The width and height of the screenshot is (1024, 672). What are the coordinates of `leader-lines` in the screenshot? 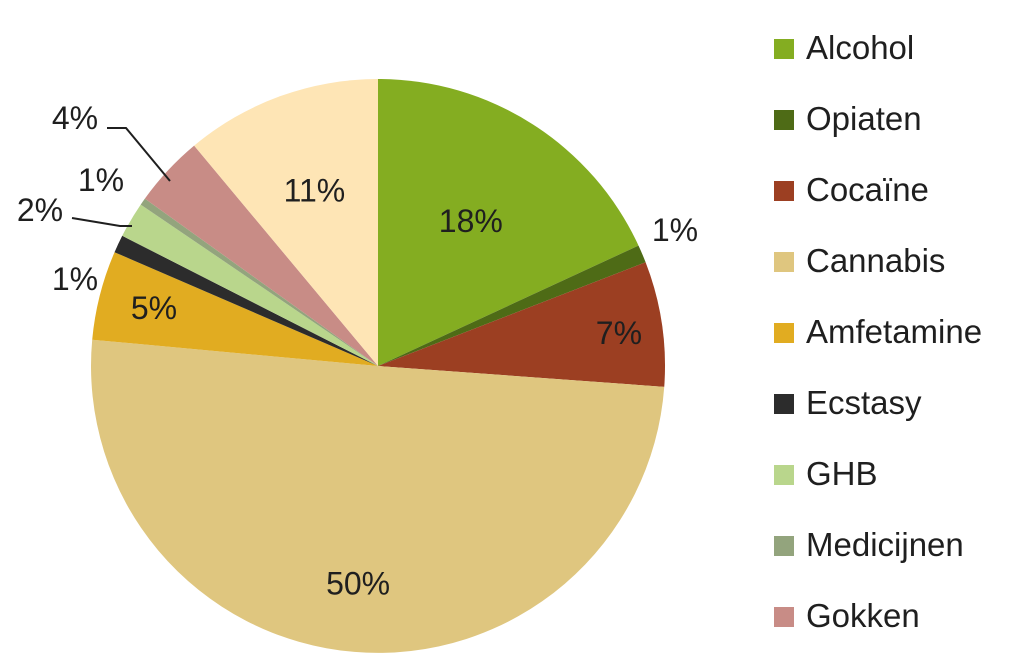 It's located at (121, 177).